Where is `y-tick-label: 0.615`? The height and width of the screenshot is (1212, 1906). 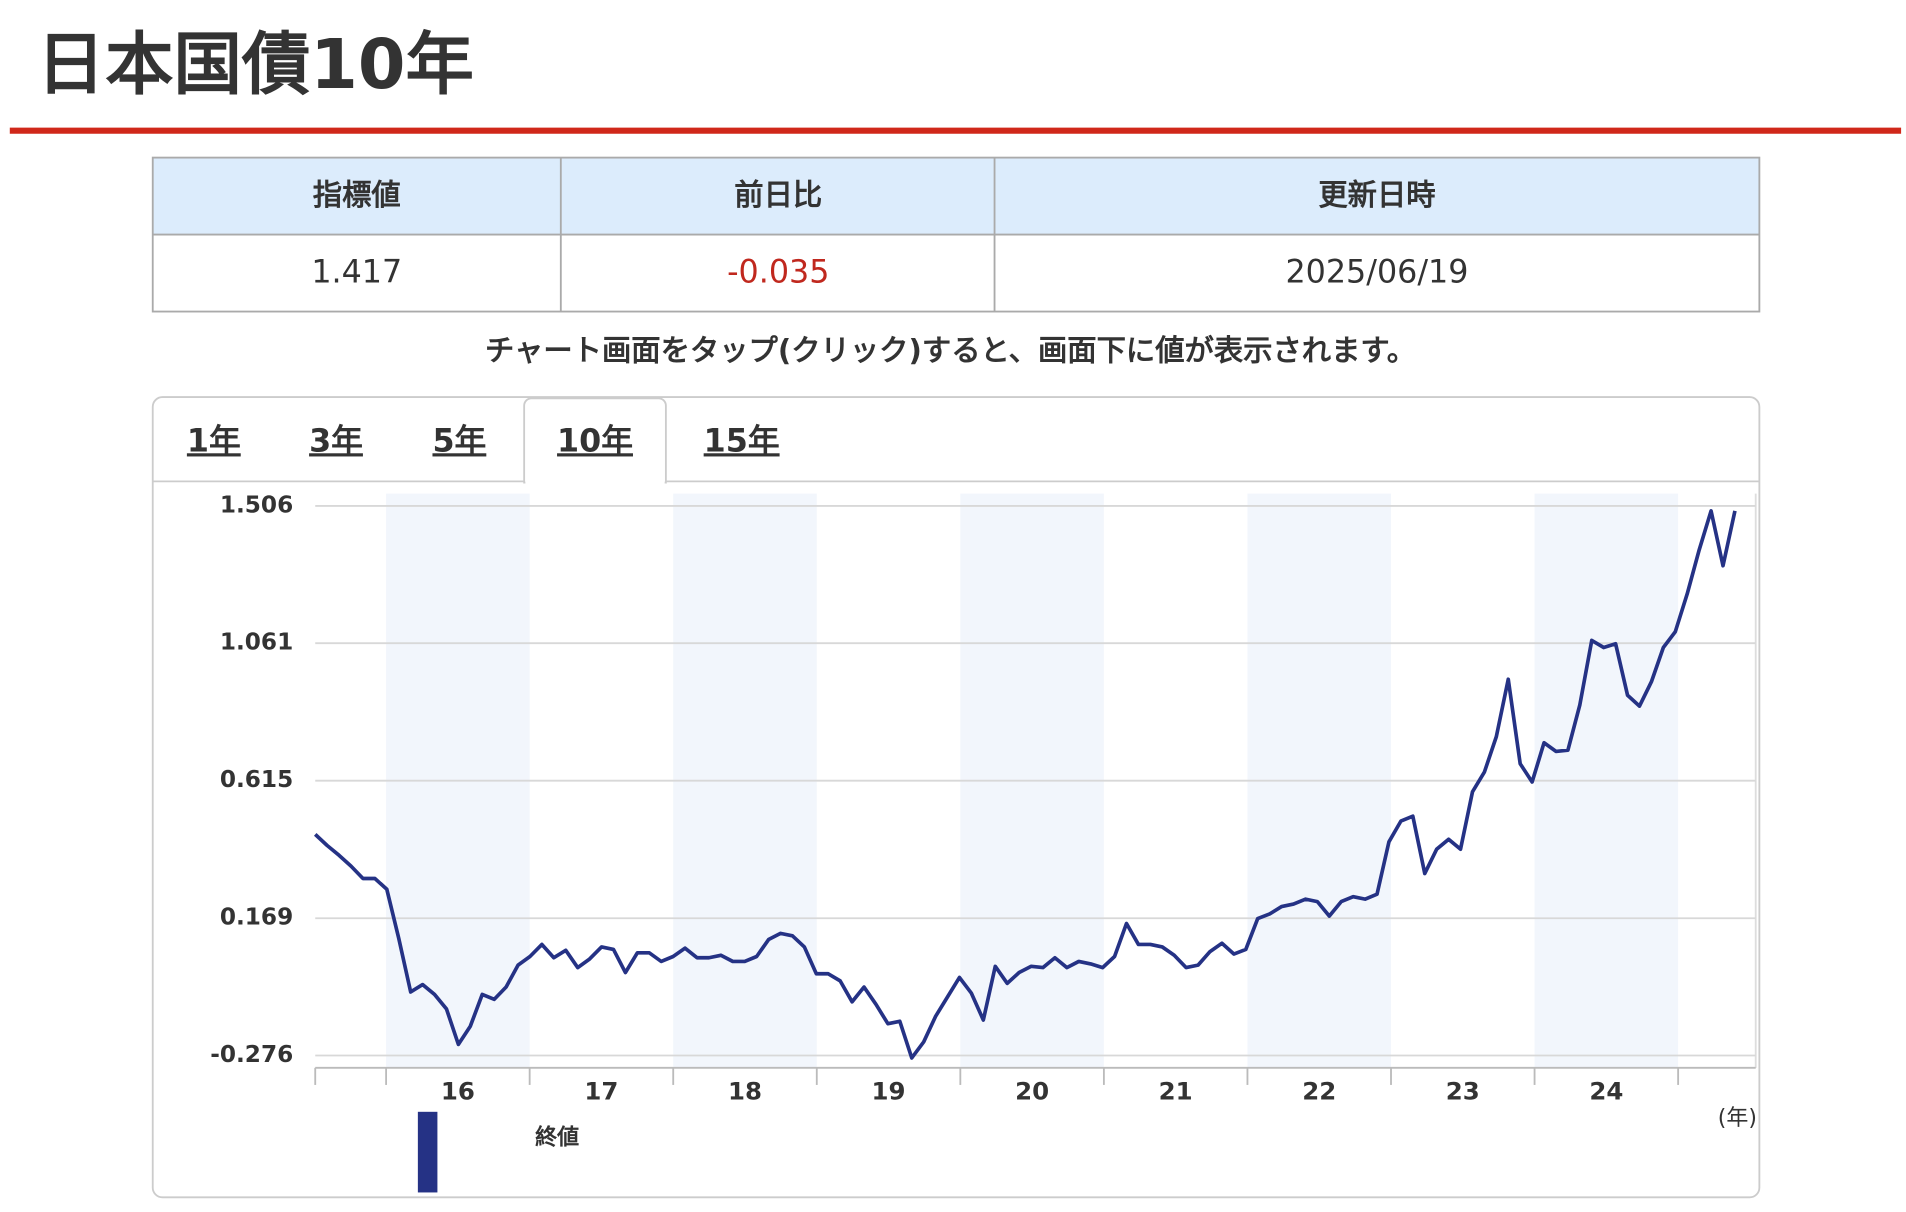
y-tick-label: 0.615 is located at coordinates (256, 779).